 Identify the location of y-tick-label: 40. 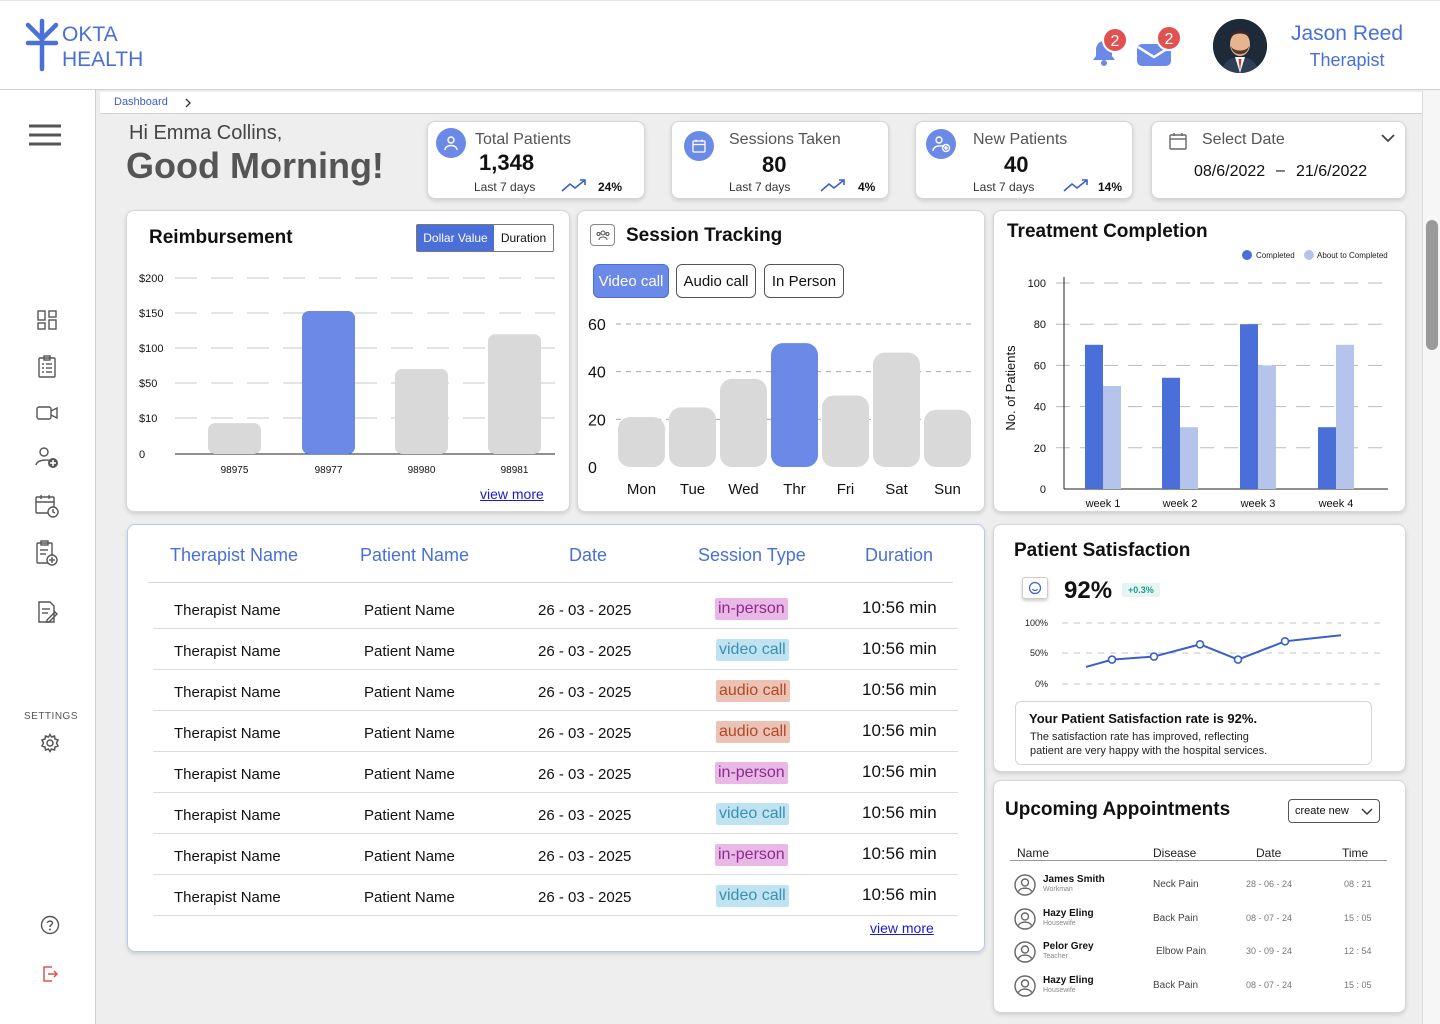
(1040, 408).